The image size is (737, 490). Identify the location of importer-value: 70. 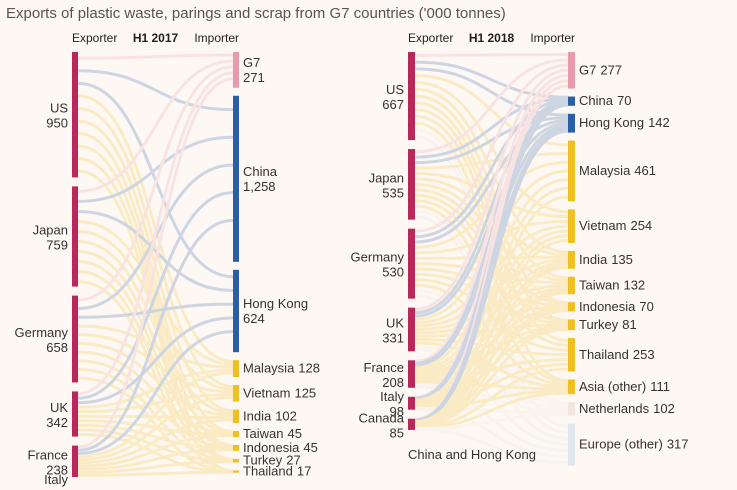
(646, 306).